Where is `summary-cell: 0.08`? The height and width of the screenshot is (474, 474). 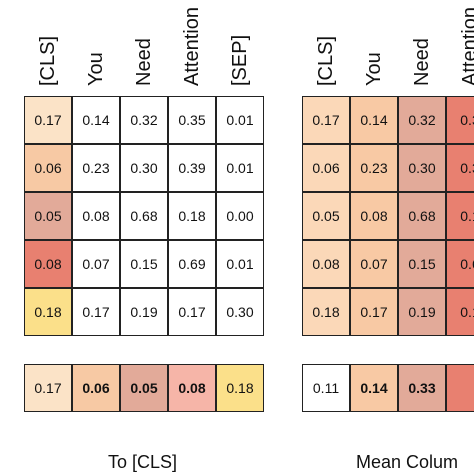 summary-cell: 0.08 is located at coordinates (192, 388).